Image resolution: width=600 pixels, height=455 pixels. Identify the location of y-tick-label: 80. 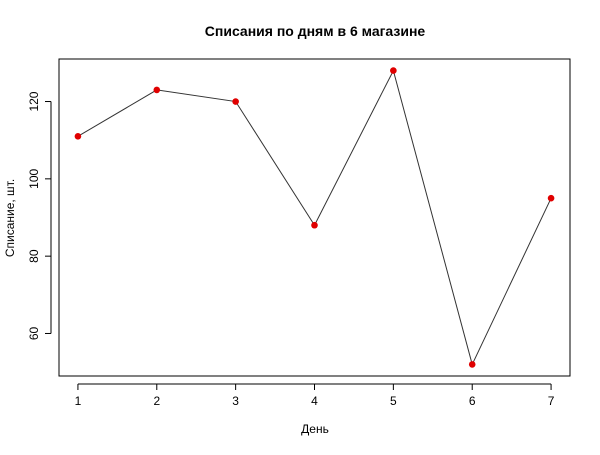
(34, 256).